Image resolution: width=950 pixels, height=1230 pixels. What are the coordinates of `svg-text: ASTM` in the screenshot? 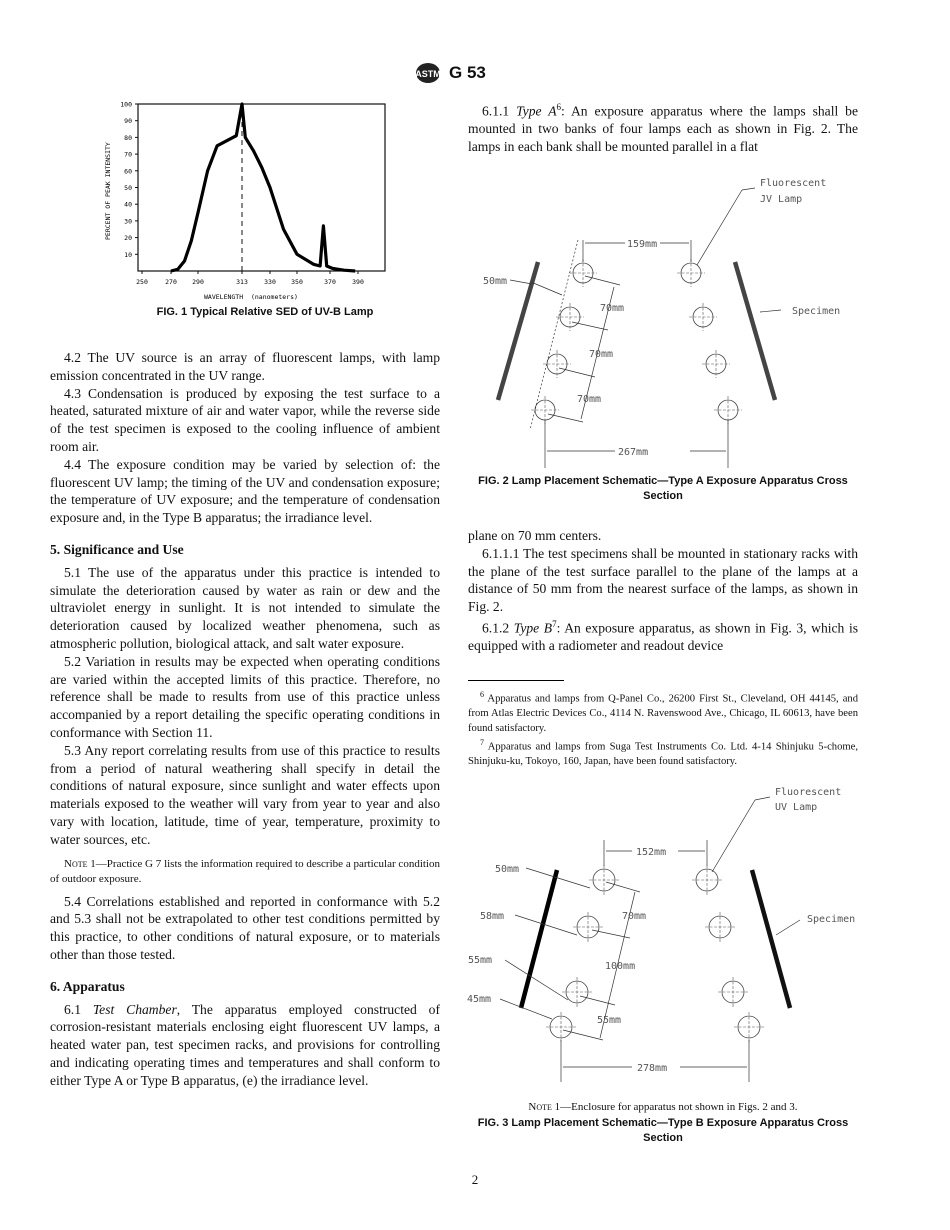 It's located at (428, 74).